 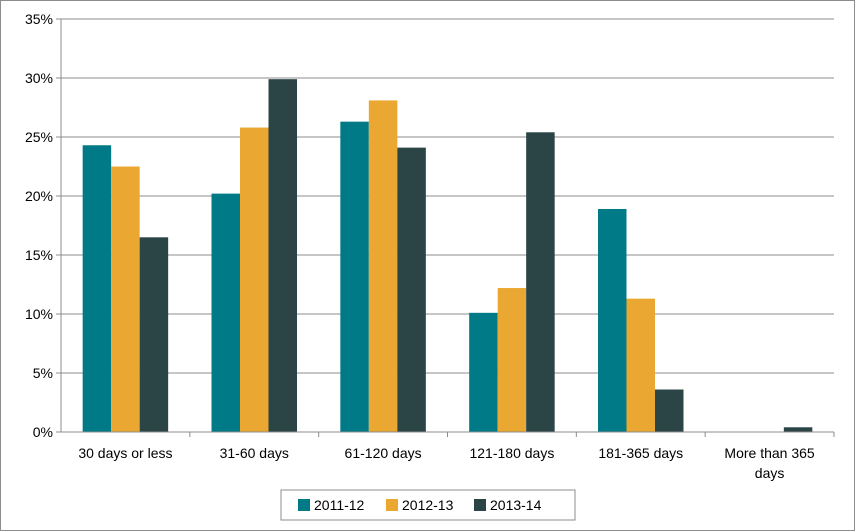 What do you see at coordinates (43, 432) in the screenshot?
I see `y-tick-label: 0%` at bounding box center [43, 432].